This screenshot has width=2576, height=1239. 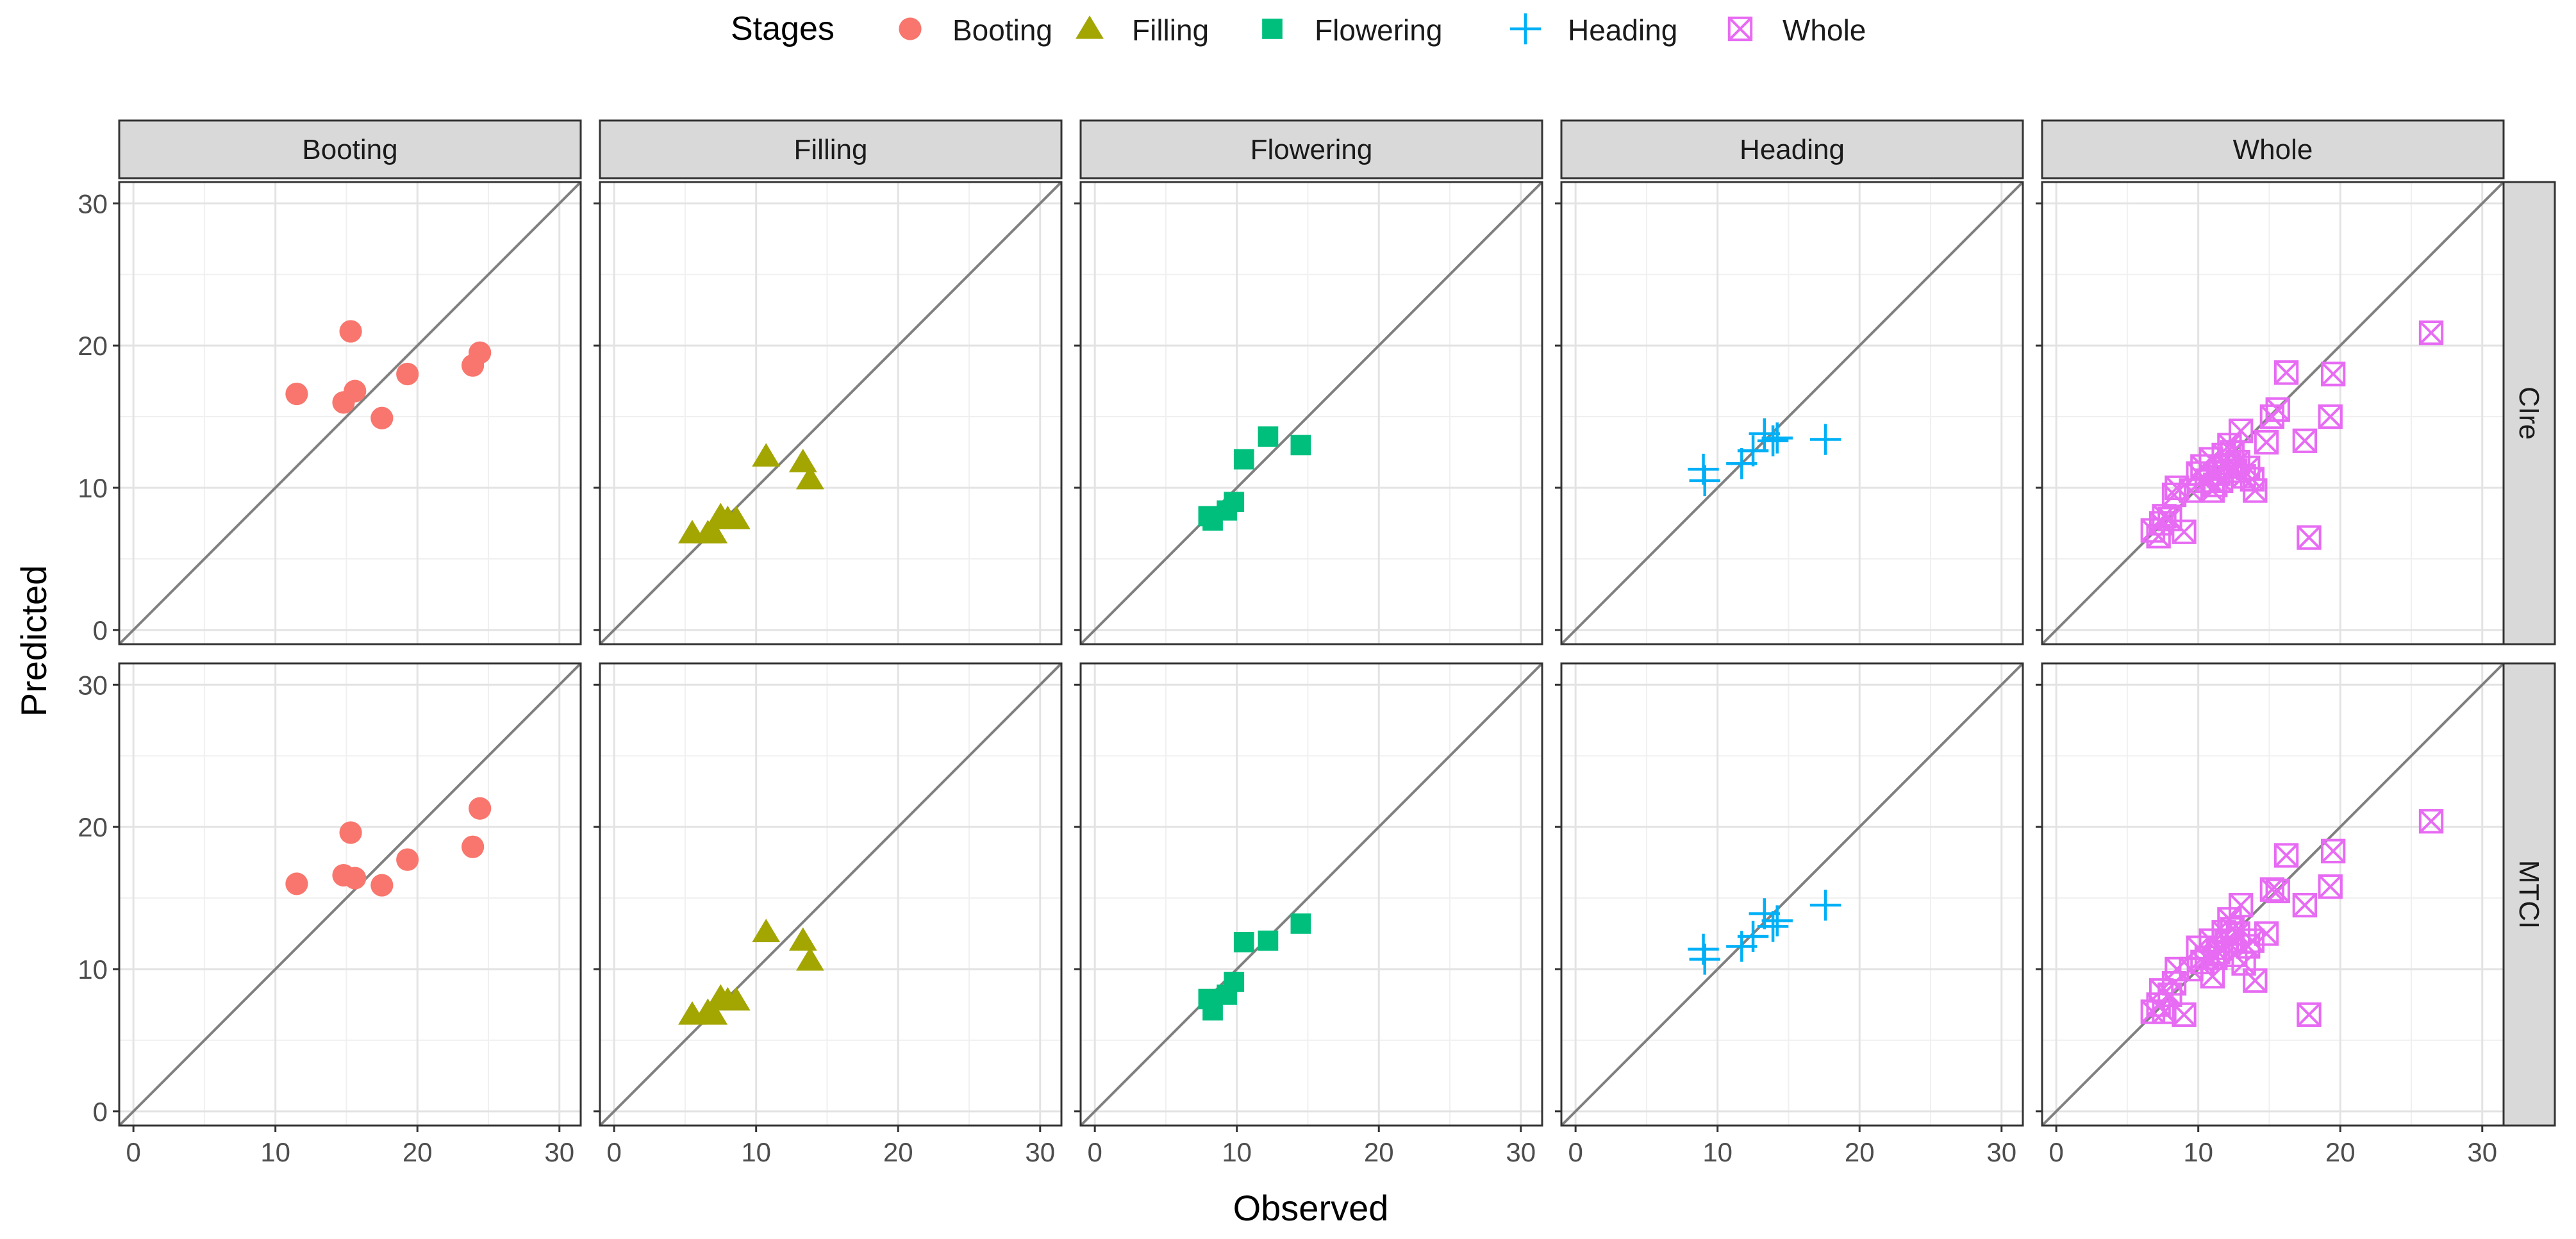 I want to click on panel-mtci-whole: 0 10 20 30, so click(x=2270, y=915).